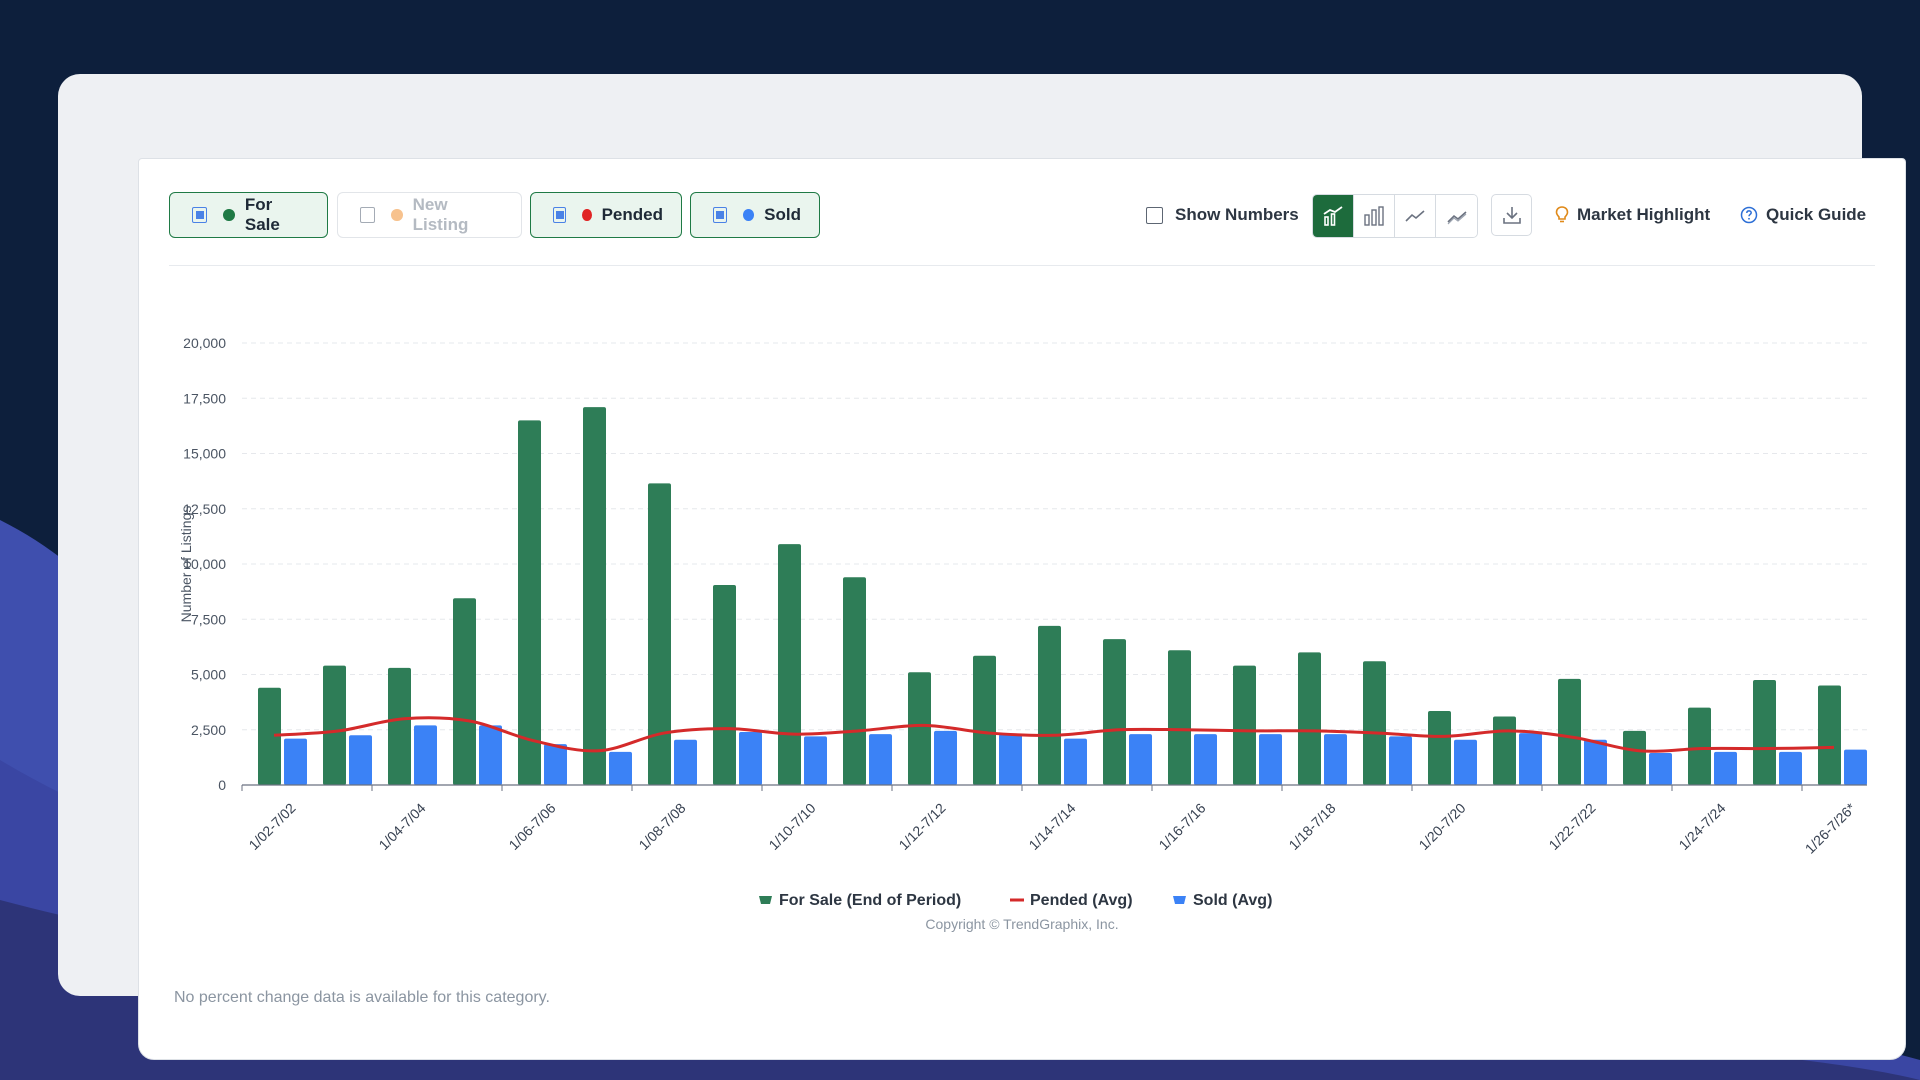  Describe the element at coordinates (204, 454) in the screenshot. I see `y-tick-label: 15,000` at that location.